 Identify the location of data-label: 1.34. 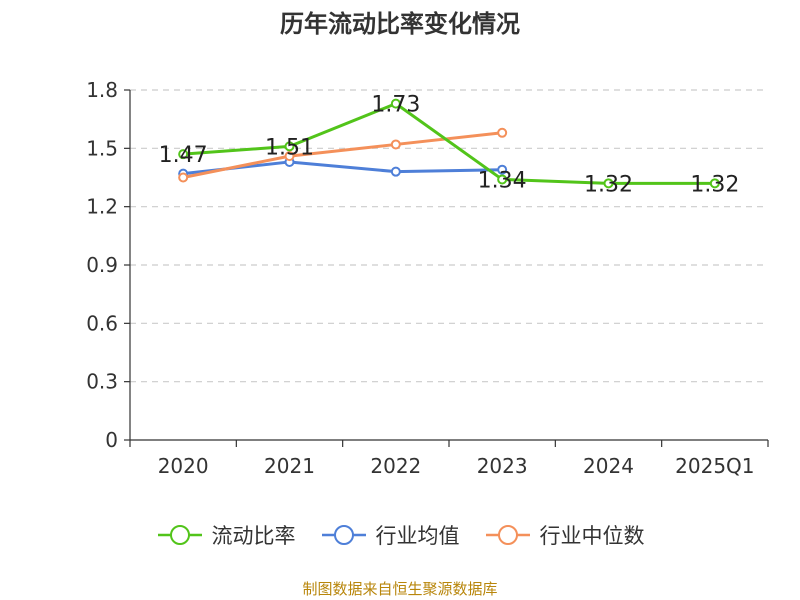
(502, 180).